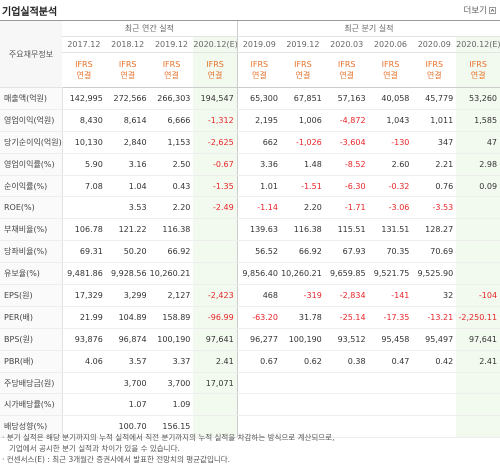  I want to click on data-cell: 100,190, so click(171, 339).